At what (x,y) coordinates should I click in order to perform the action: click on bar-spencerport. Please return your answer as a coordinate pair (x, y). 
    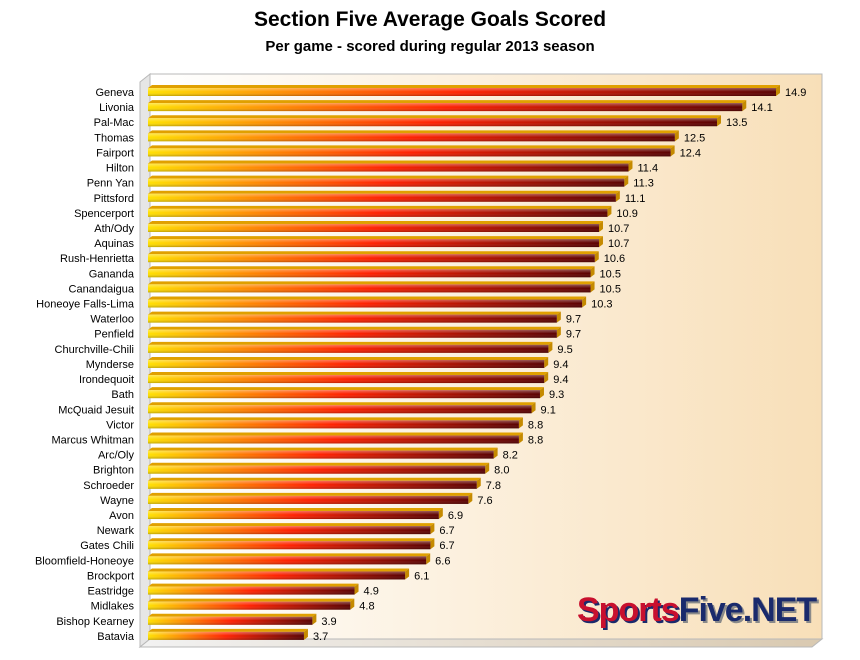
    Looking at the image, I should click on (380, 211).